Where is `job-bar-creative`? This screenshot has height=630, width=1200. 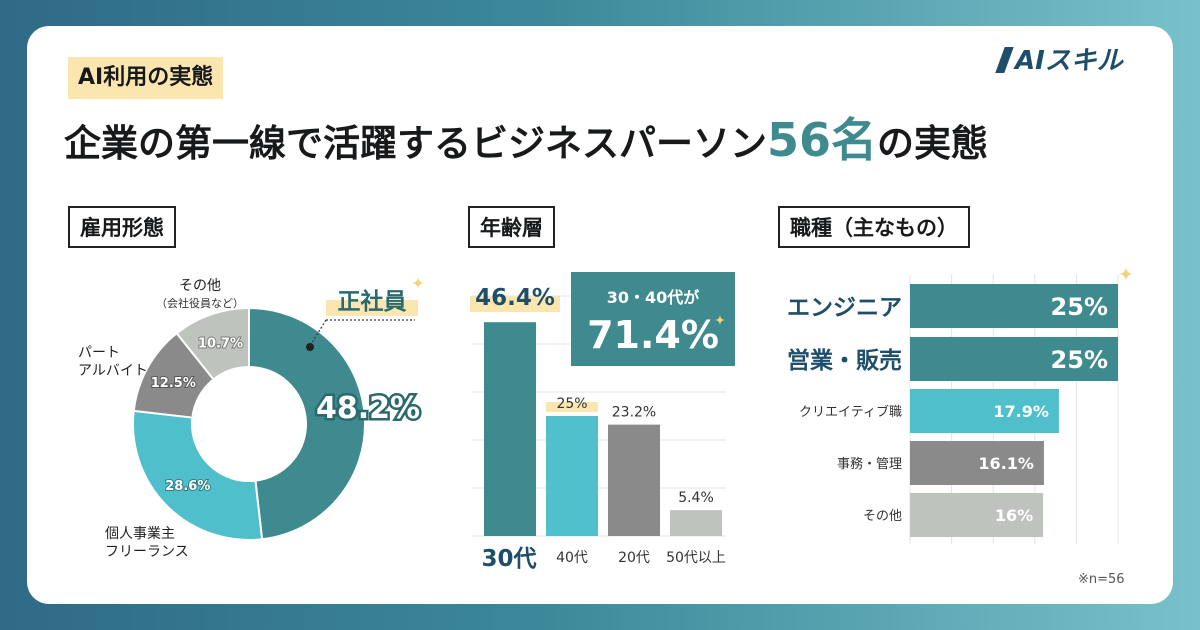 job-bar-creative is located at coordinates (984, 411).